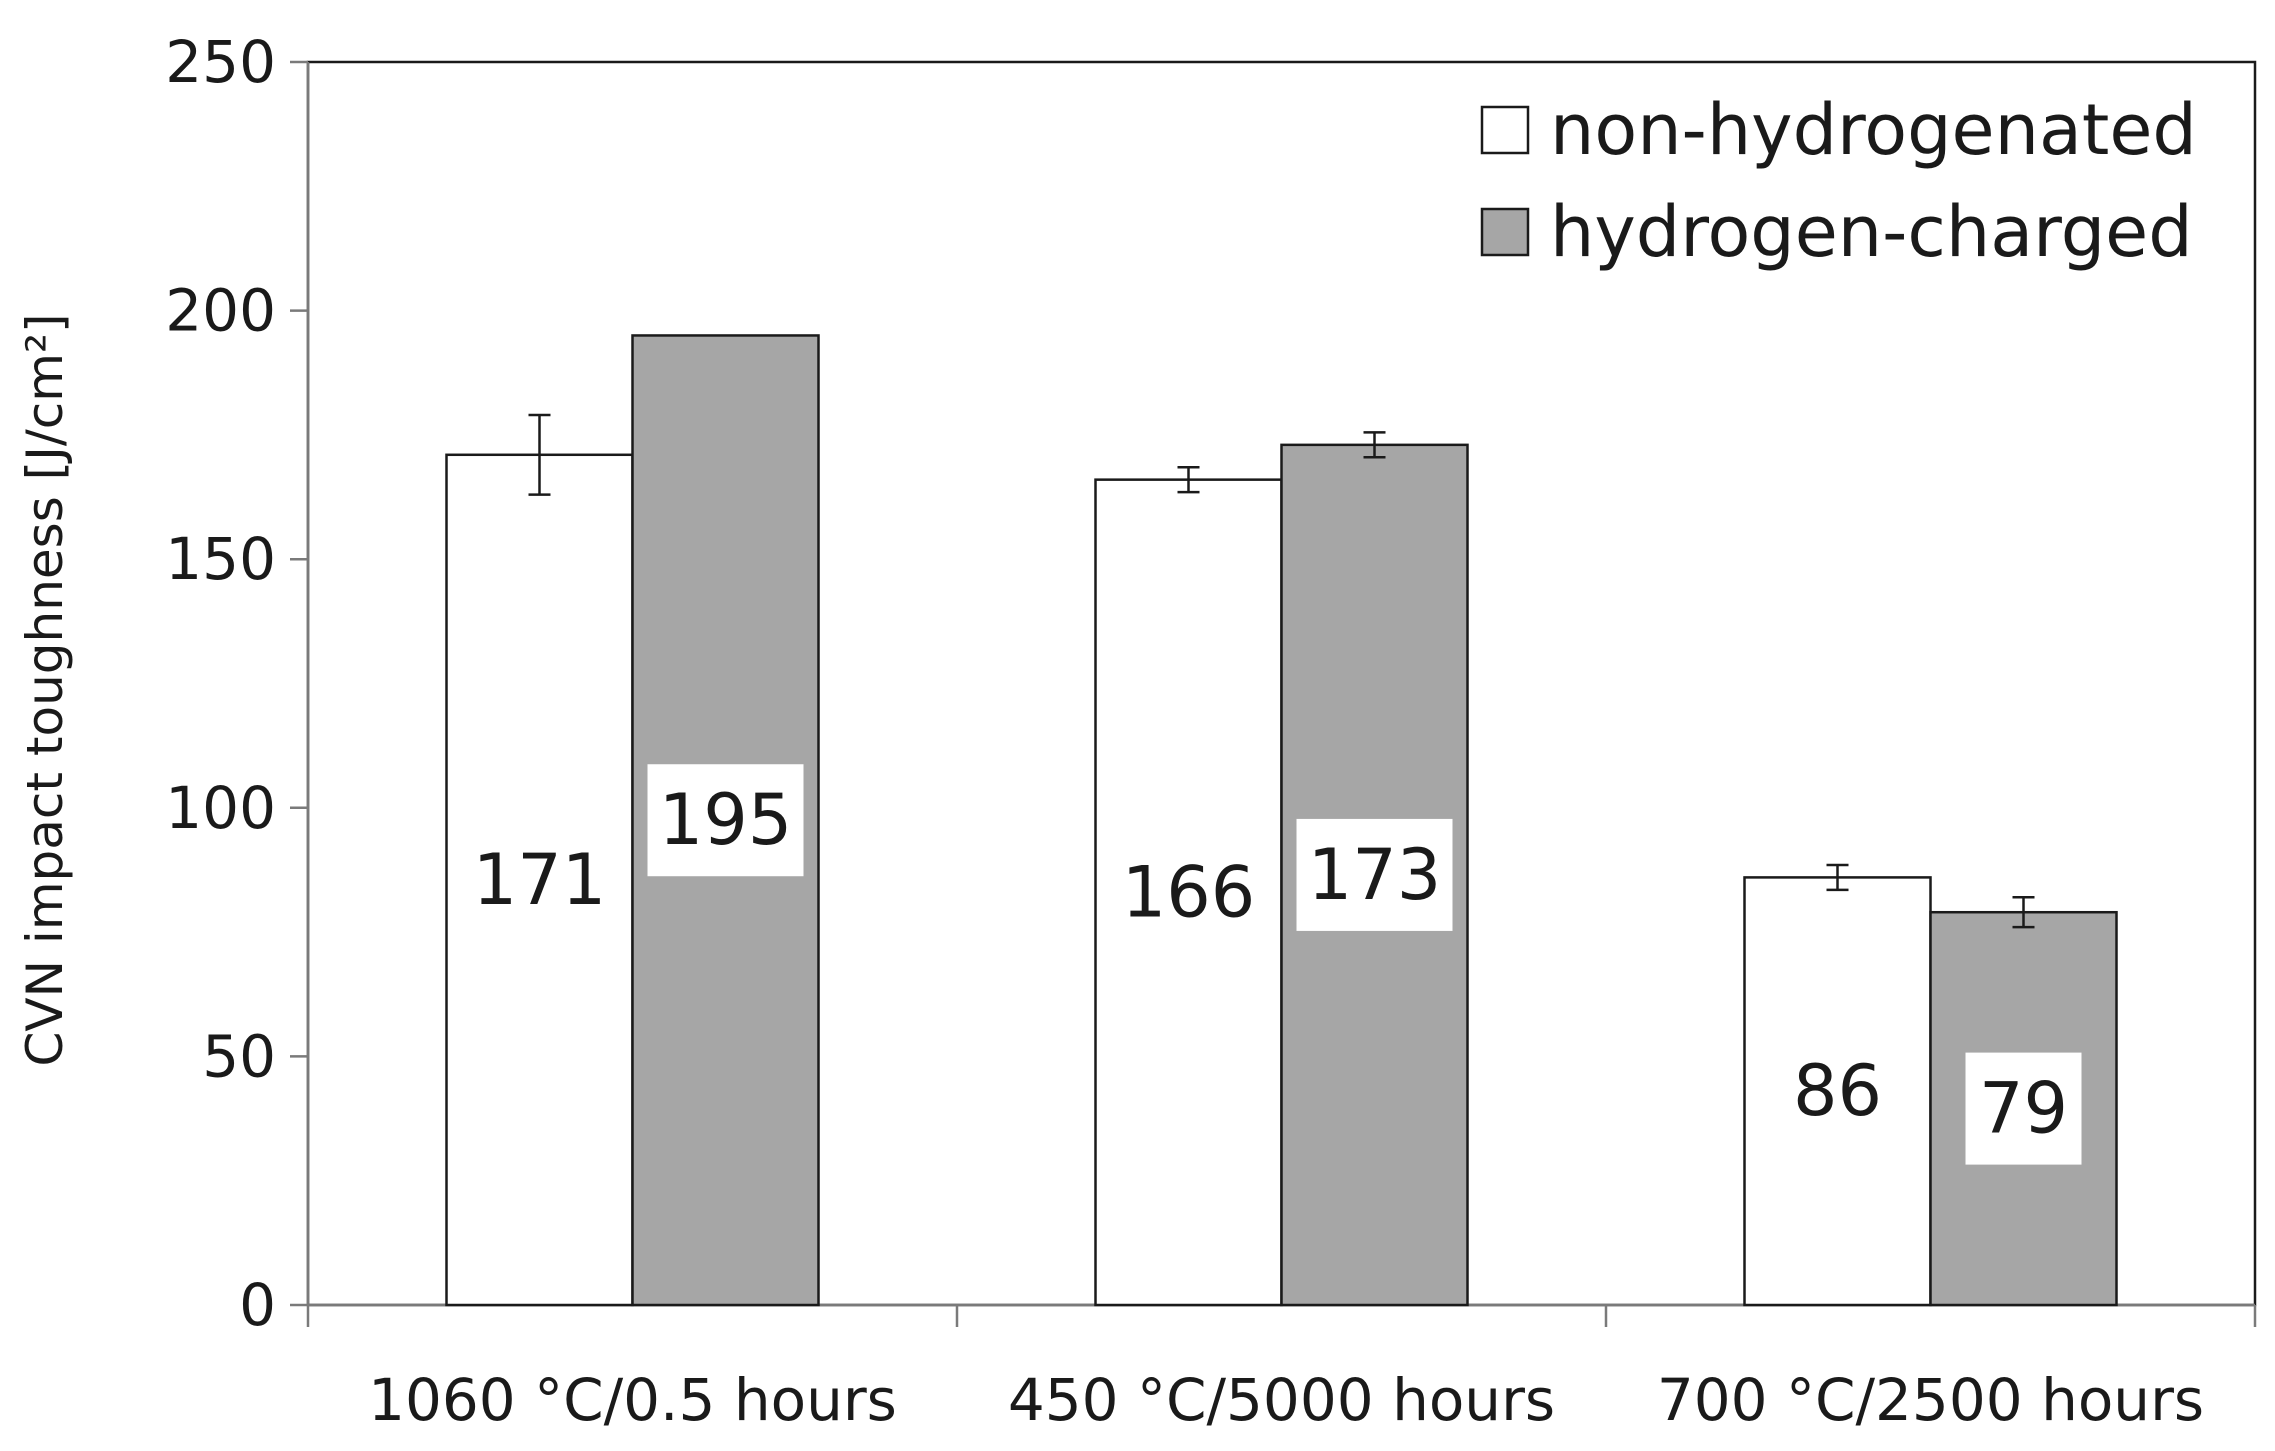 This screenshot has width=2275, height=1451. I want to click on x-category-label: 1060 °C/0.5 hours, so click(632, 1400).